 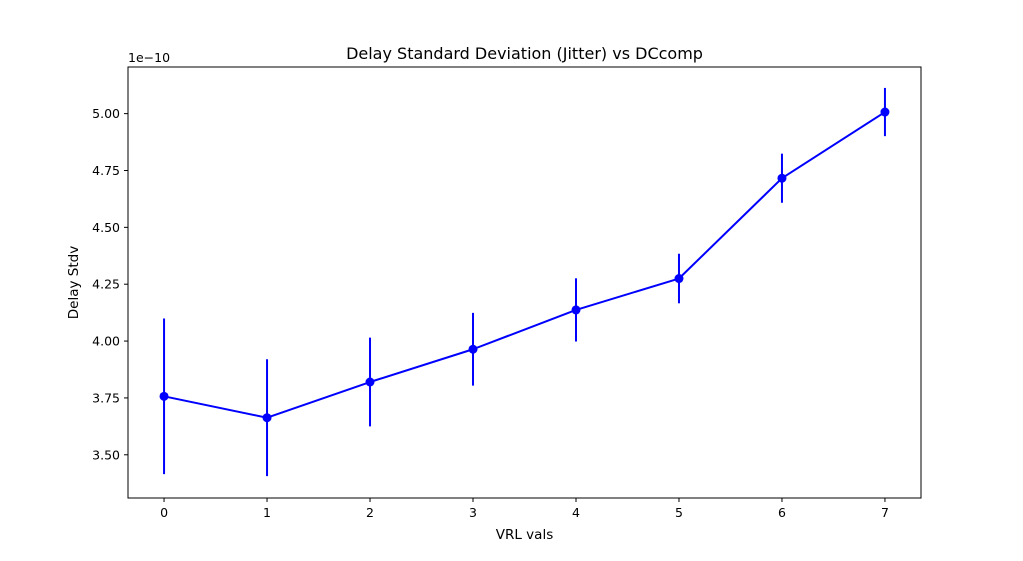 I want to click on x-axis-label: VRL vals, so click(x=524, y=535).